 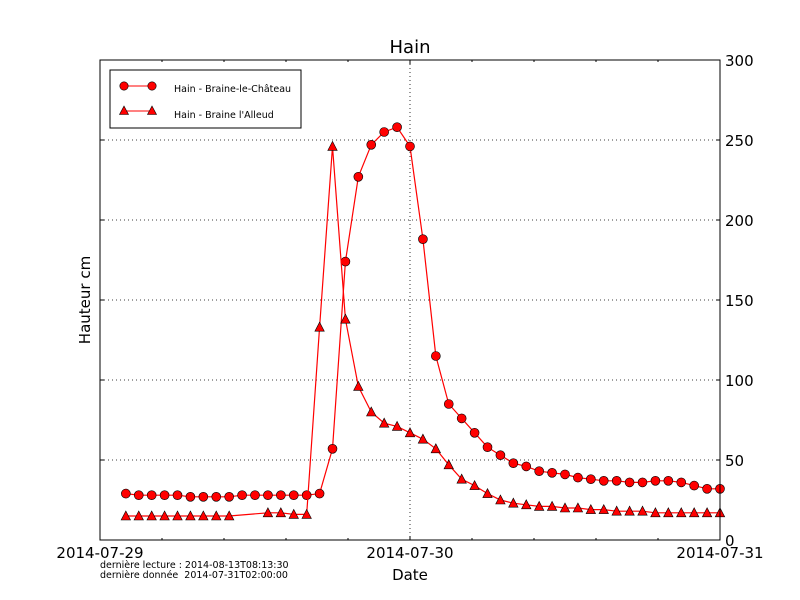 What do you see at coordinates (719, 553) in the screenshot?
I see `x-tick-label: 2014-07-31` at bounding box center [719, 553].